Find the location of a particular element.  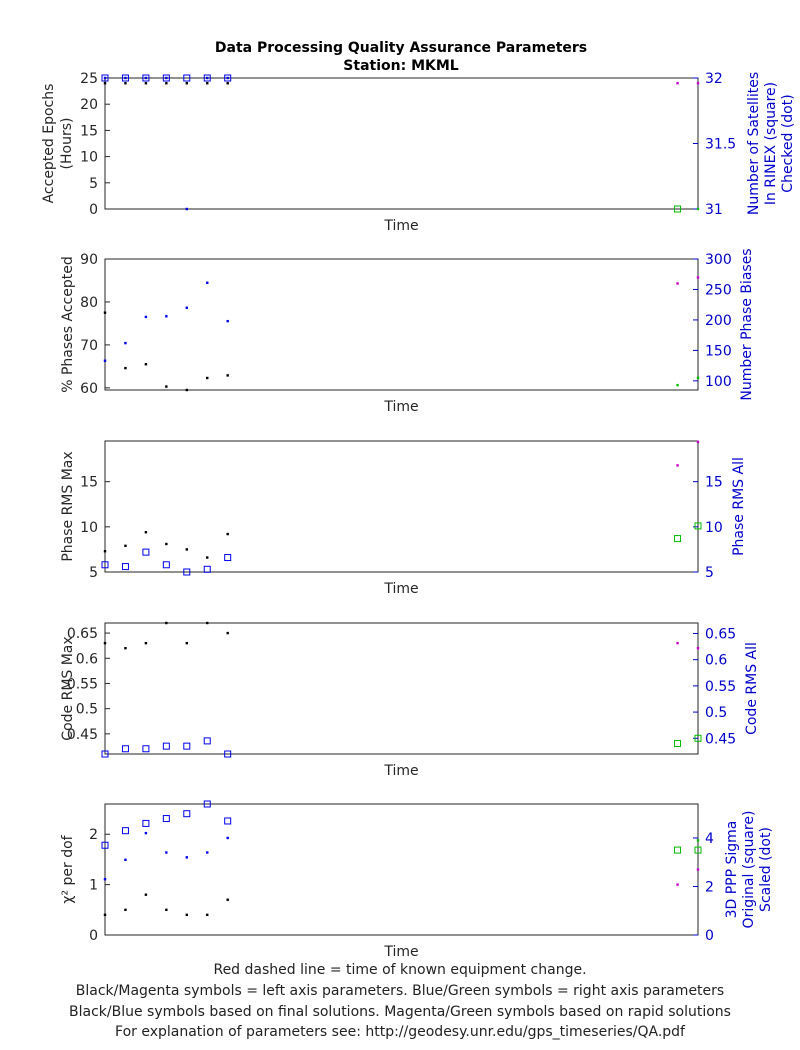

left-axis-label: Accepted Epochs is located at coordinates (49, 144).